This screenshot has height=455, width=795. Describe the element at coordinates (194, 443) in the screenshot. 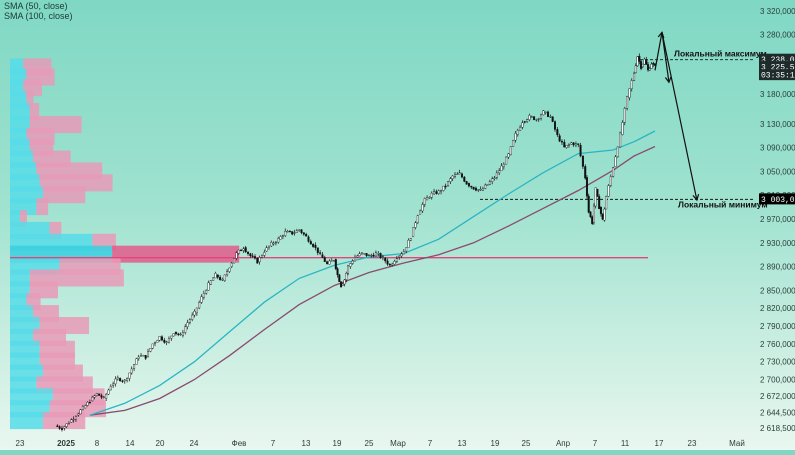

I see `time-axis-tick: 24` at that location.